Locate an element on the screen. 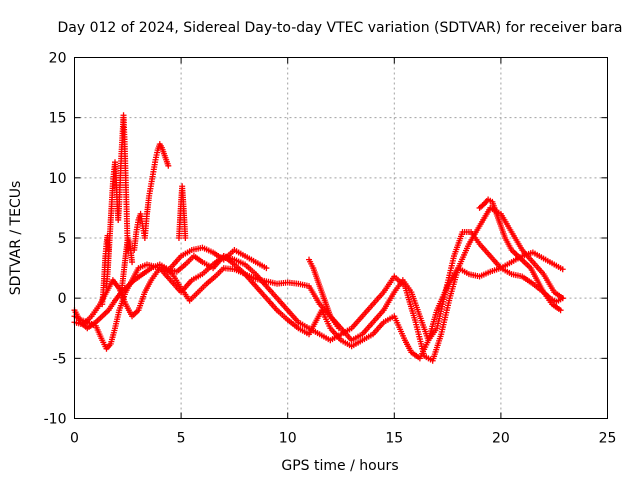  y-tick-label: 0 is located at coordinates (62, 299).